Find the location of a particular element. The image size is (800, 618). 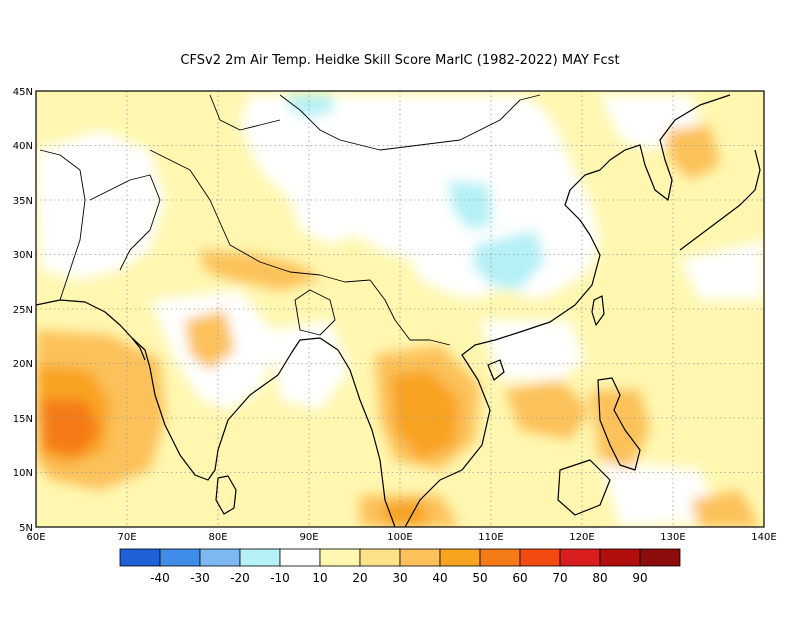

field-orange-himalaya is located at coordinates (260, 270).